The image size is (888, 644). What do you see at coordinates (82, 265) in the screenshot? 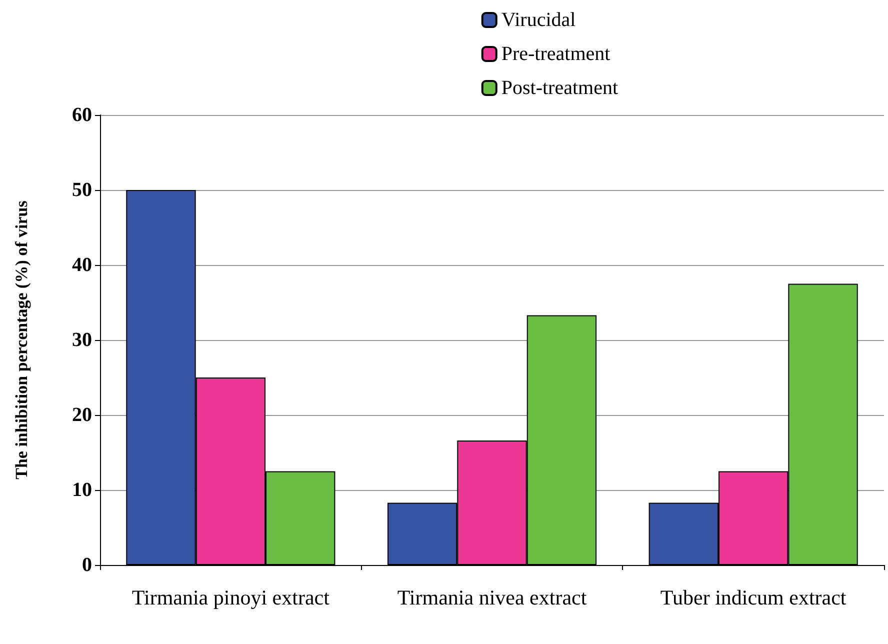
I see `y-tick-label: 40` at bounding box center [82, 265].